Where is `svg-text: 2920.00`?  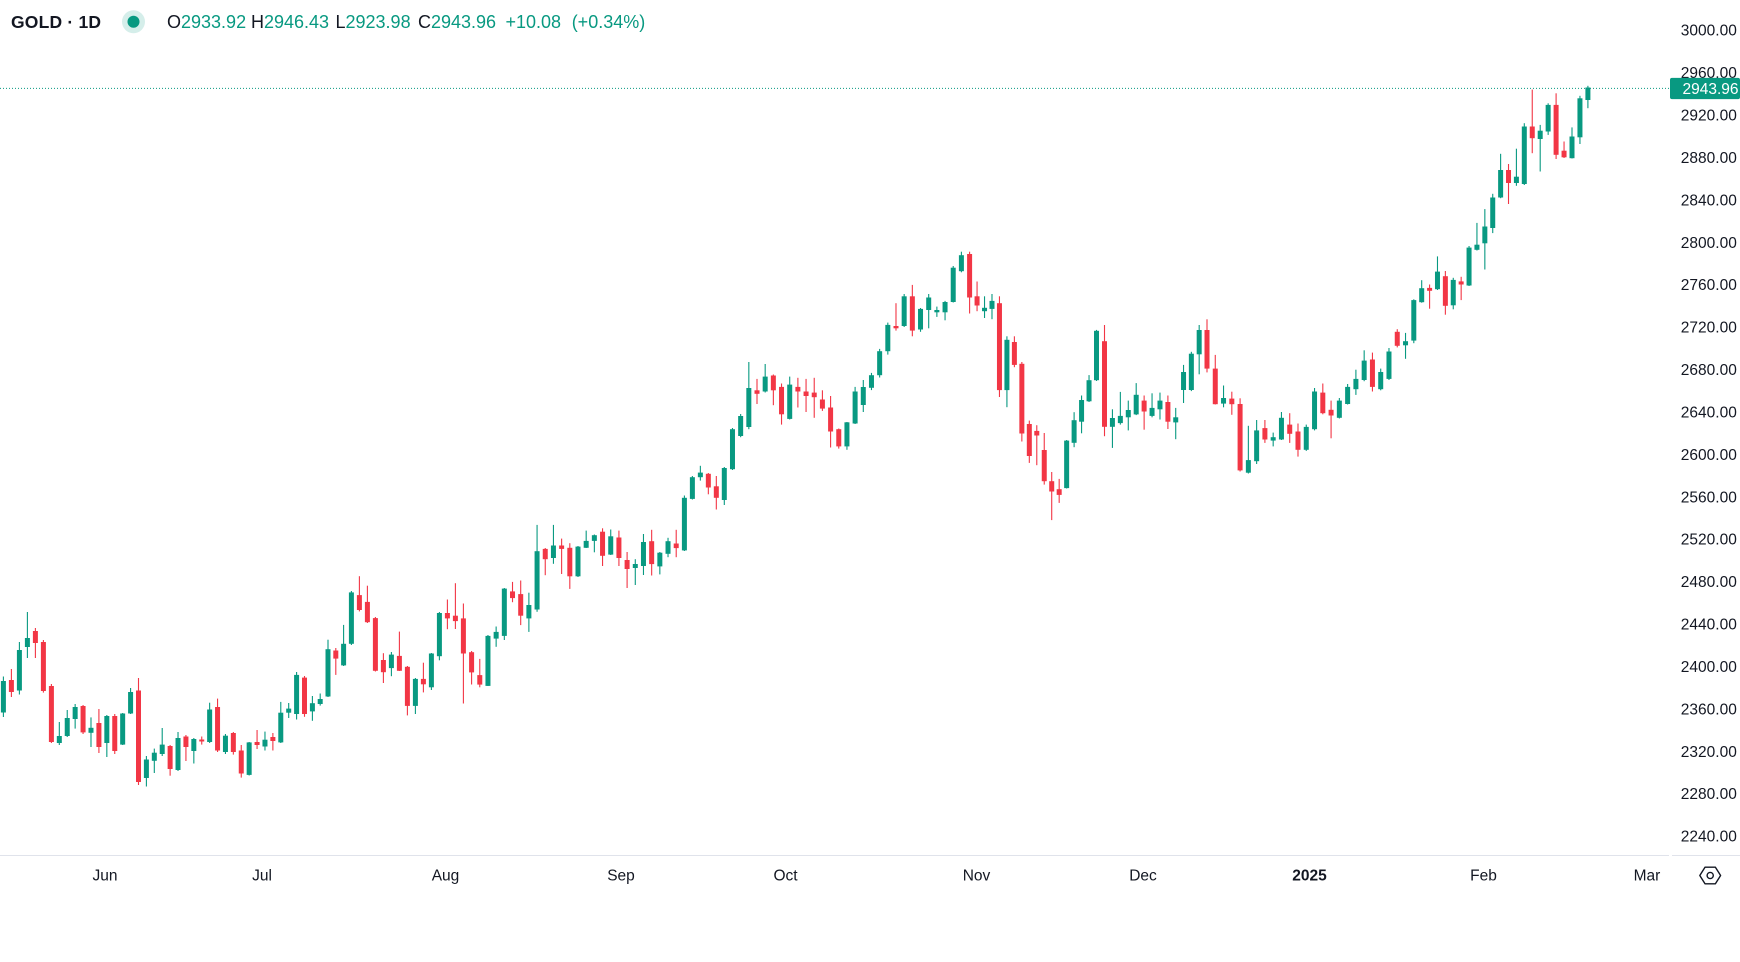
svg-text: 2920.00 is located at coordinates (1709, 116).